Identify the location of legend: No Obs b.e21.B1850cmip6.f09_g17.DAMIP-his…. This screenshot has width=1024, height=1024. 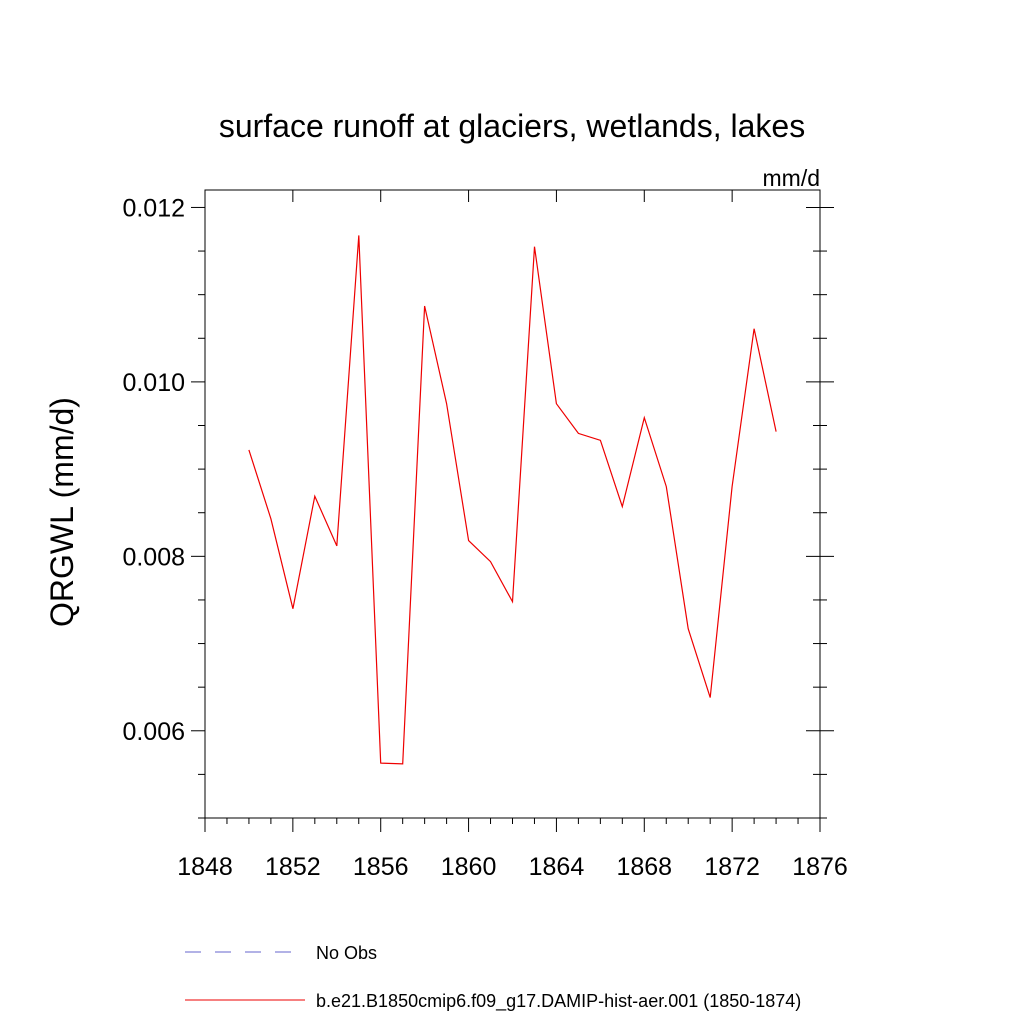
(493, 977).